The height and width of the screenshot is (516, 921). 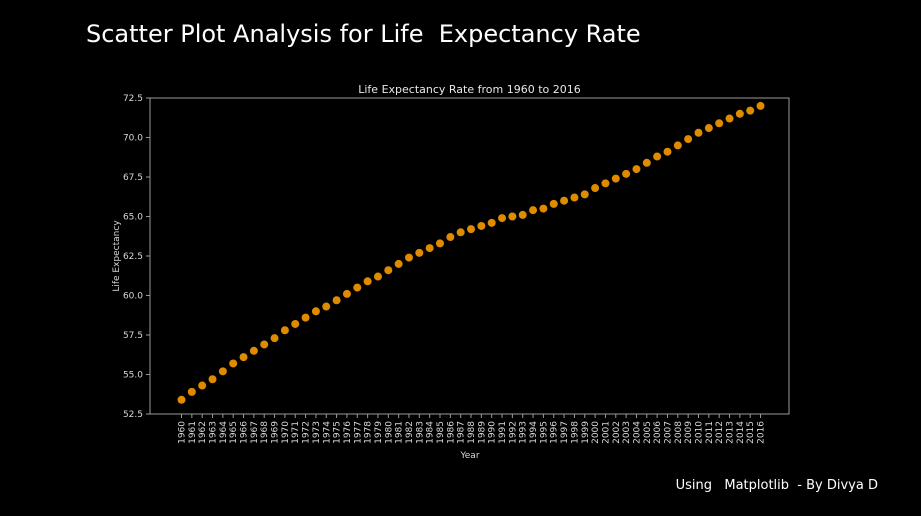 I want to click on x-tick-label: 1985, so click(x=441, y=432).